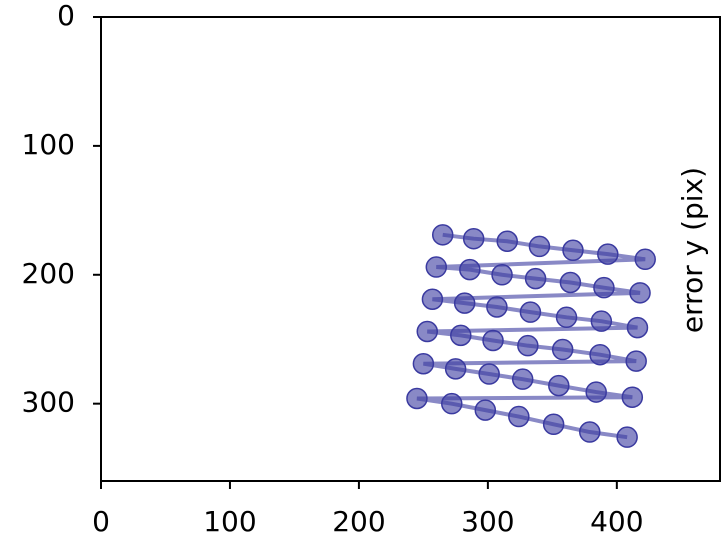  I want to click on x-tick-label: 300, so click(487, 521).